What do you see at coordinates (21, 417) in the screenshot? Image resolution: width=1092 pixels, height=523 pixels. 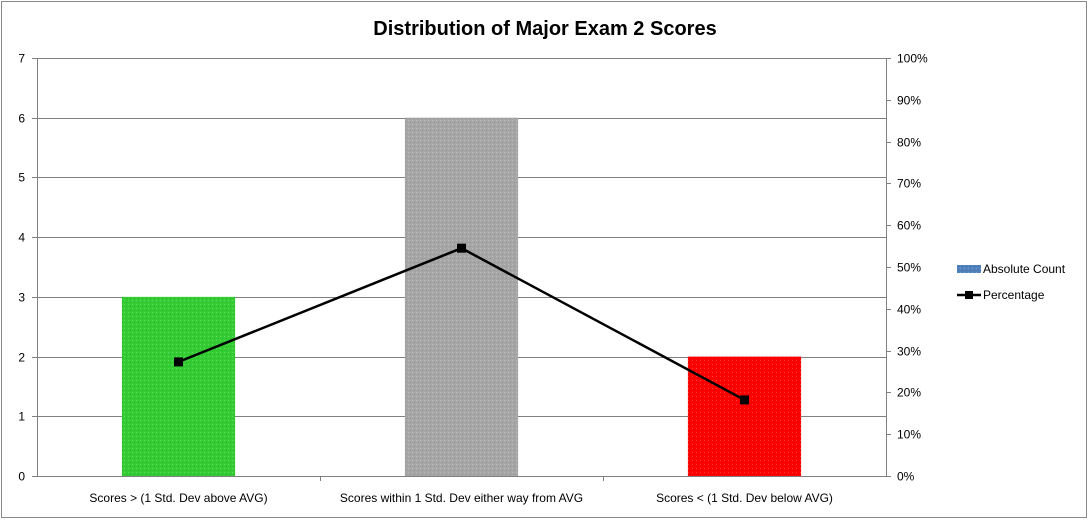 I see `left-tick-label: 1` at bounding box center [21, 417].